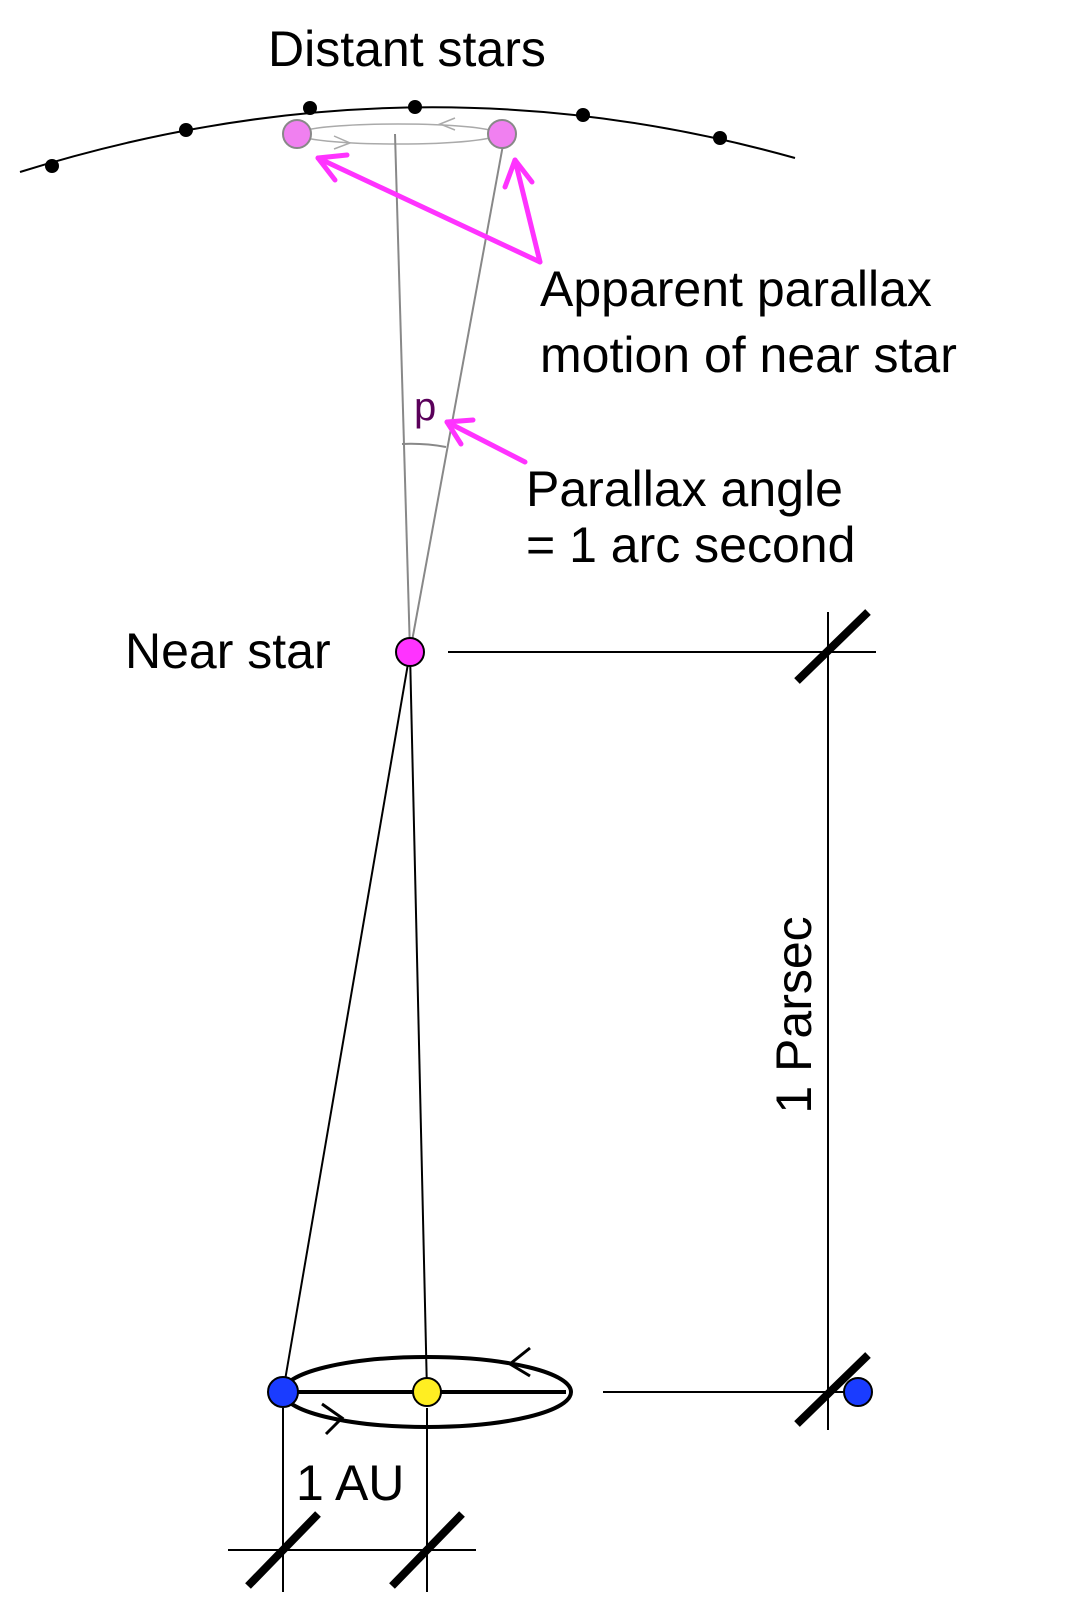 This screenshot has width=1074, height=1620. I want to click on orbit-arrow-bottom, so click(333, 1419).